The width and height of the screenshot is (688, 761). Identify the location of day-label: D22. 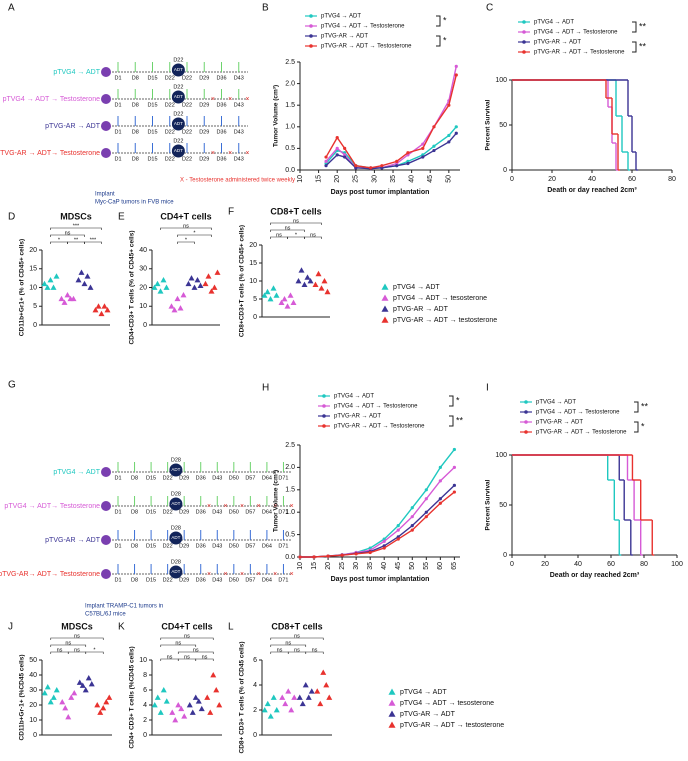
(170, 132).